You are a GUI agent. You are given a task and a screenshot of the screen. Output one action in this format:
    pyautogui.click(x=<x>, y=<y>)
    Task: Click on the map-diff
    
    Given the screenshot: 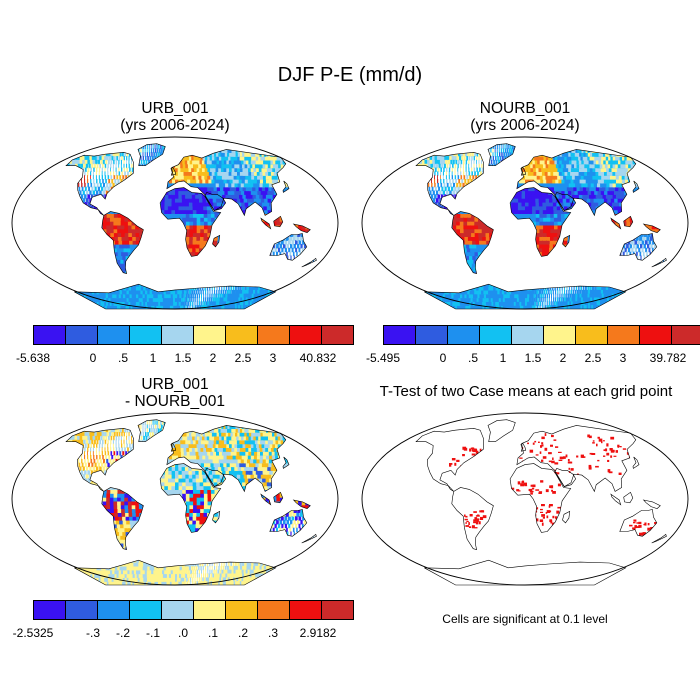 What is the action you would take?
    pyautogui.click(x=175, y=499)
    